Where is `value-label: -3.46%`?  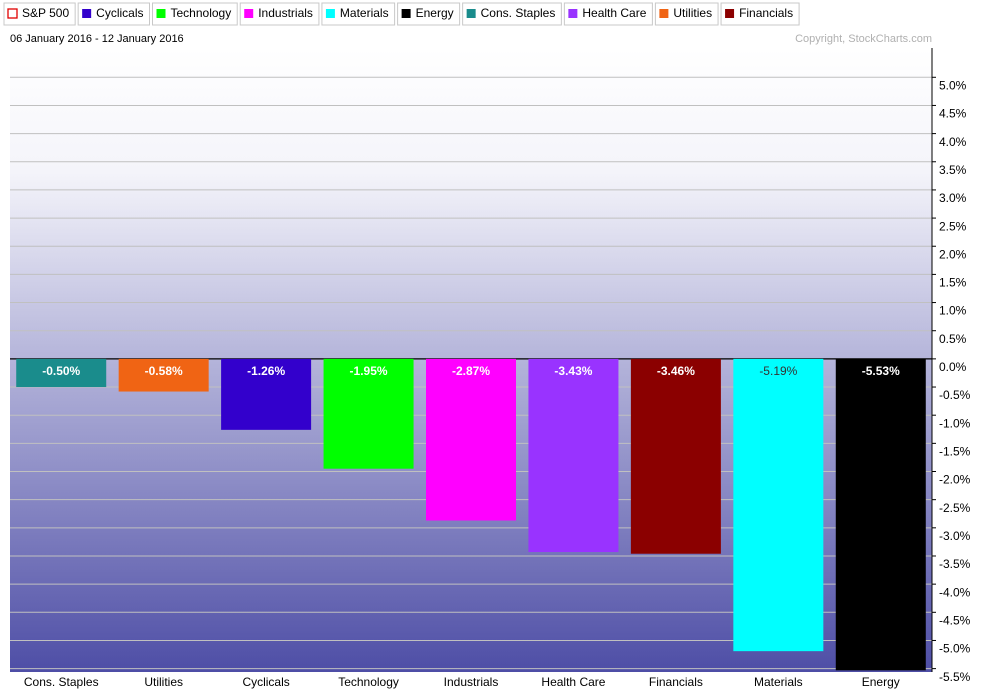 value-label: -3.46% is located at coordinates (676, 371).